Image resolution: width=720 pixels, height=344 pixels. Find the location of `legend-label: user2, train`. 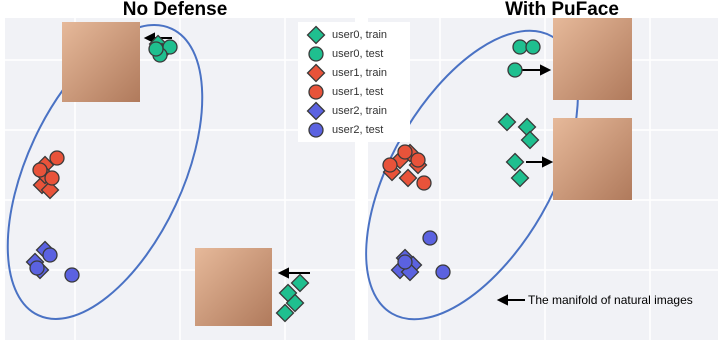

legend-label: user2, train is located at coordinates (359, 111).